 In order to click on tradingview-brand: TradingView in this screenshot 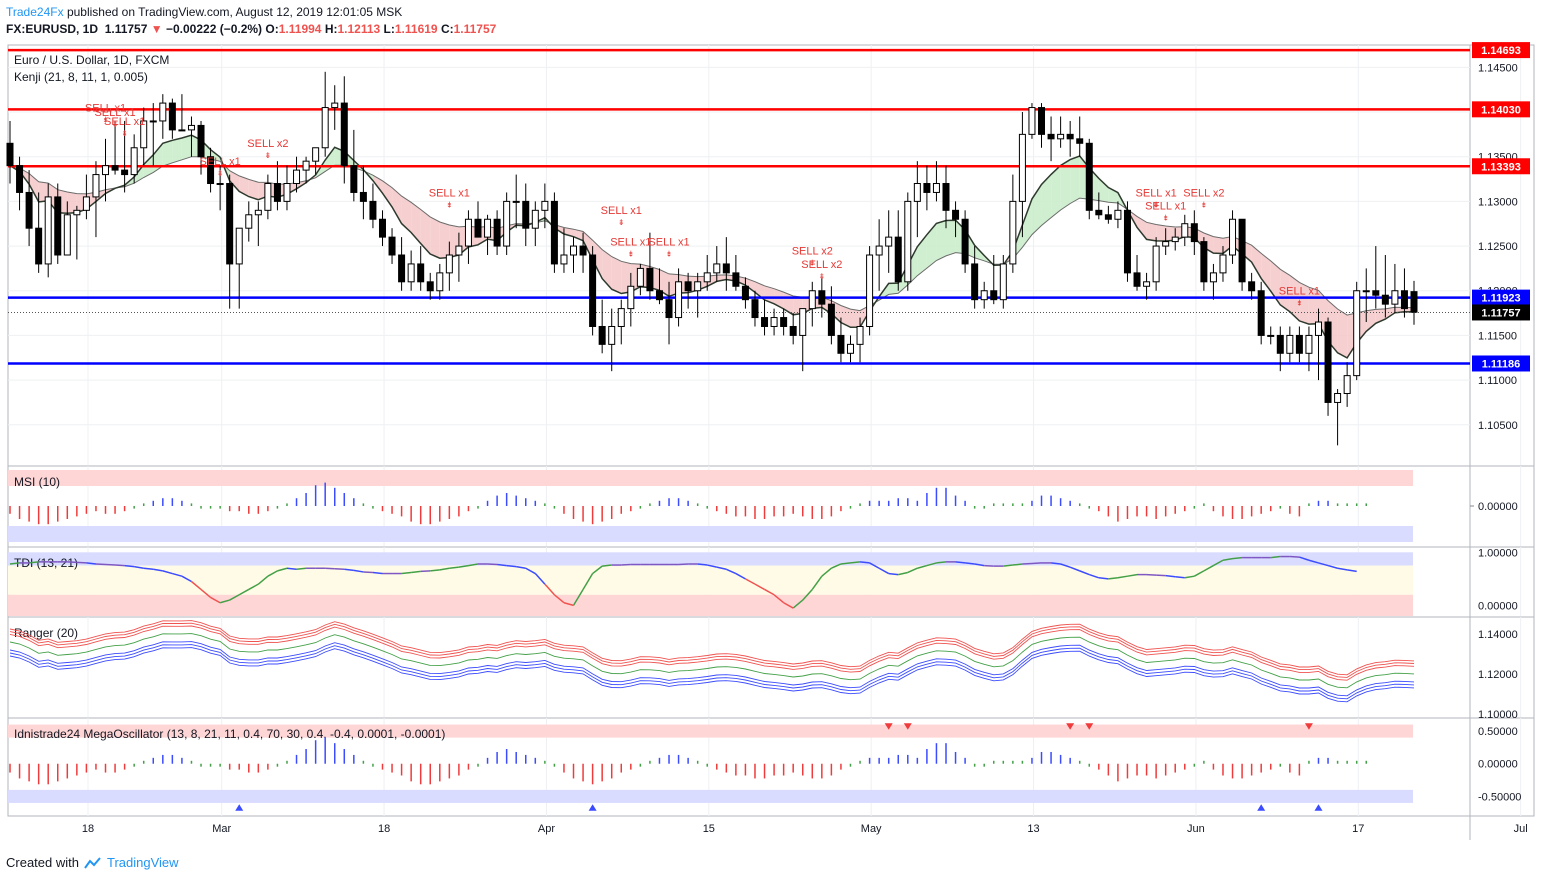, I will do `click(142, 862)`.